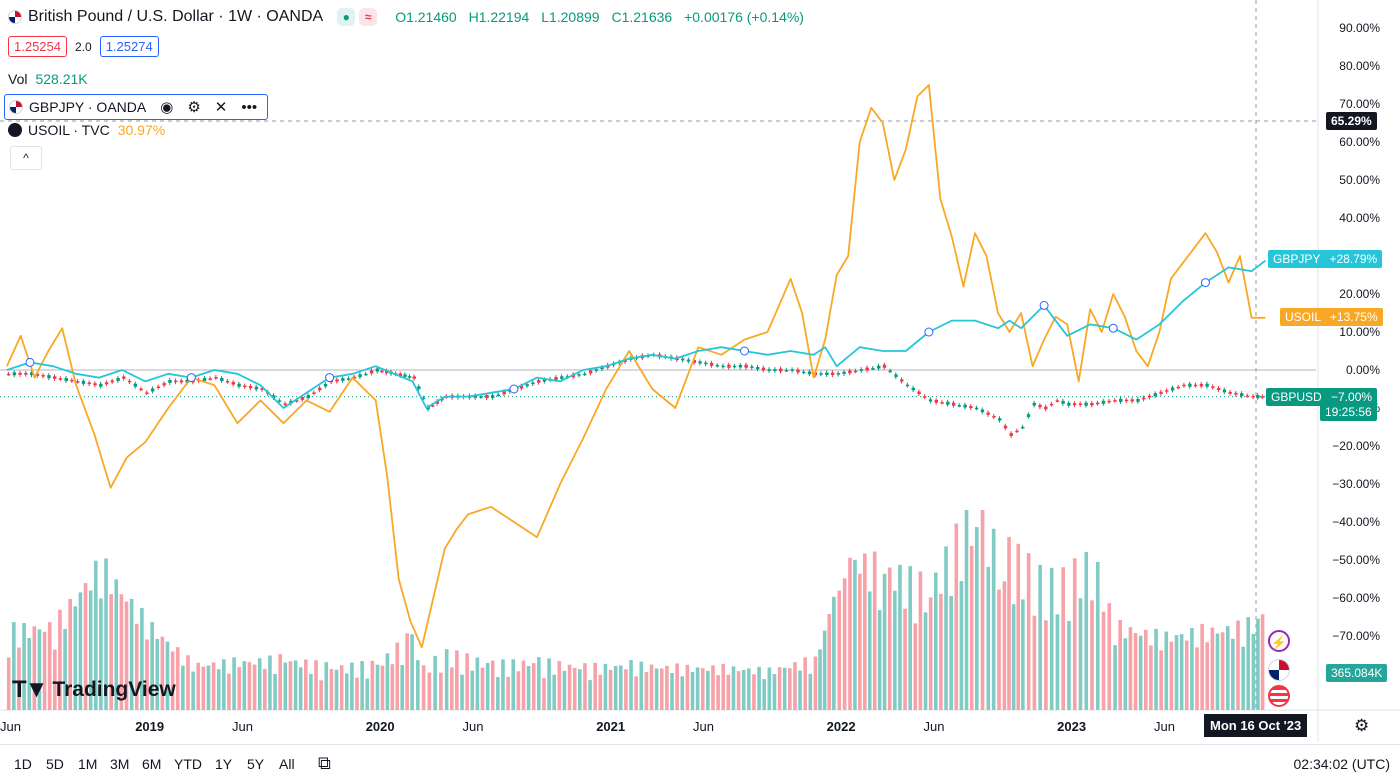 The image size is (1400, 783). What do you see at coordinates (1352, 397) in the screenshot?
I see `gbpusd-tag-value: −7.00%` at bounding box center [1352, 397].